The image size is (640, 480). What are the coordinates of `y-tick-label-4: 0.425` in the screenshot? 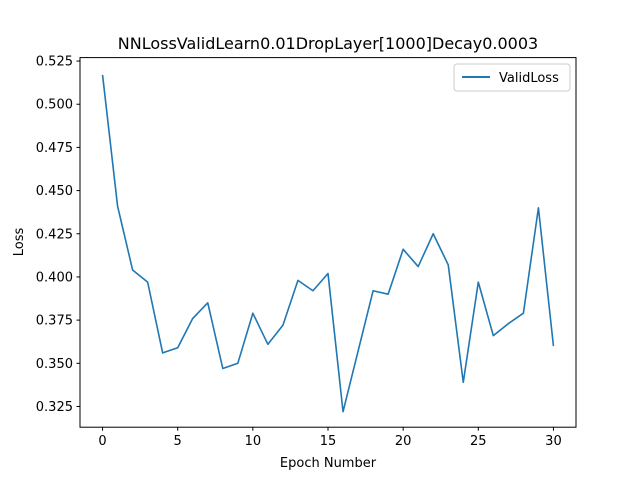 It's located at (54, 234).